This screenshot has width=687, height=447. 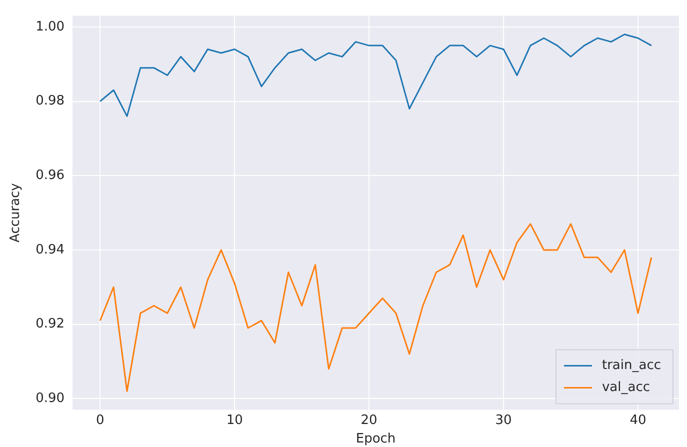 I want to click on y-tick-label: 0.90, so click(x=50, y=398).